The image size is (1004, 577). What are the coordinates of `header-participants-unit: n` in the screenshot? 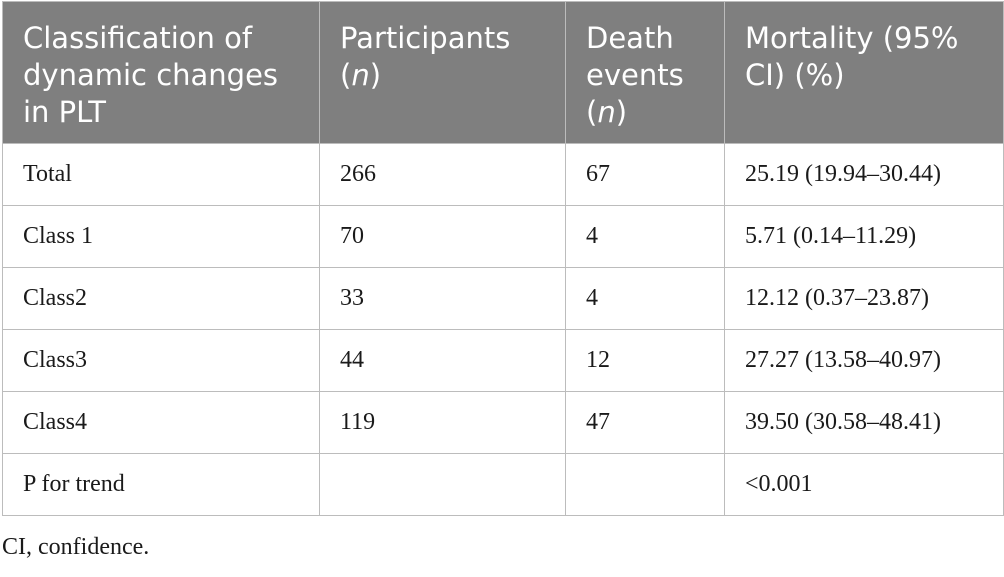 It's located at (360, 75).